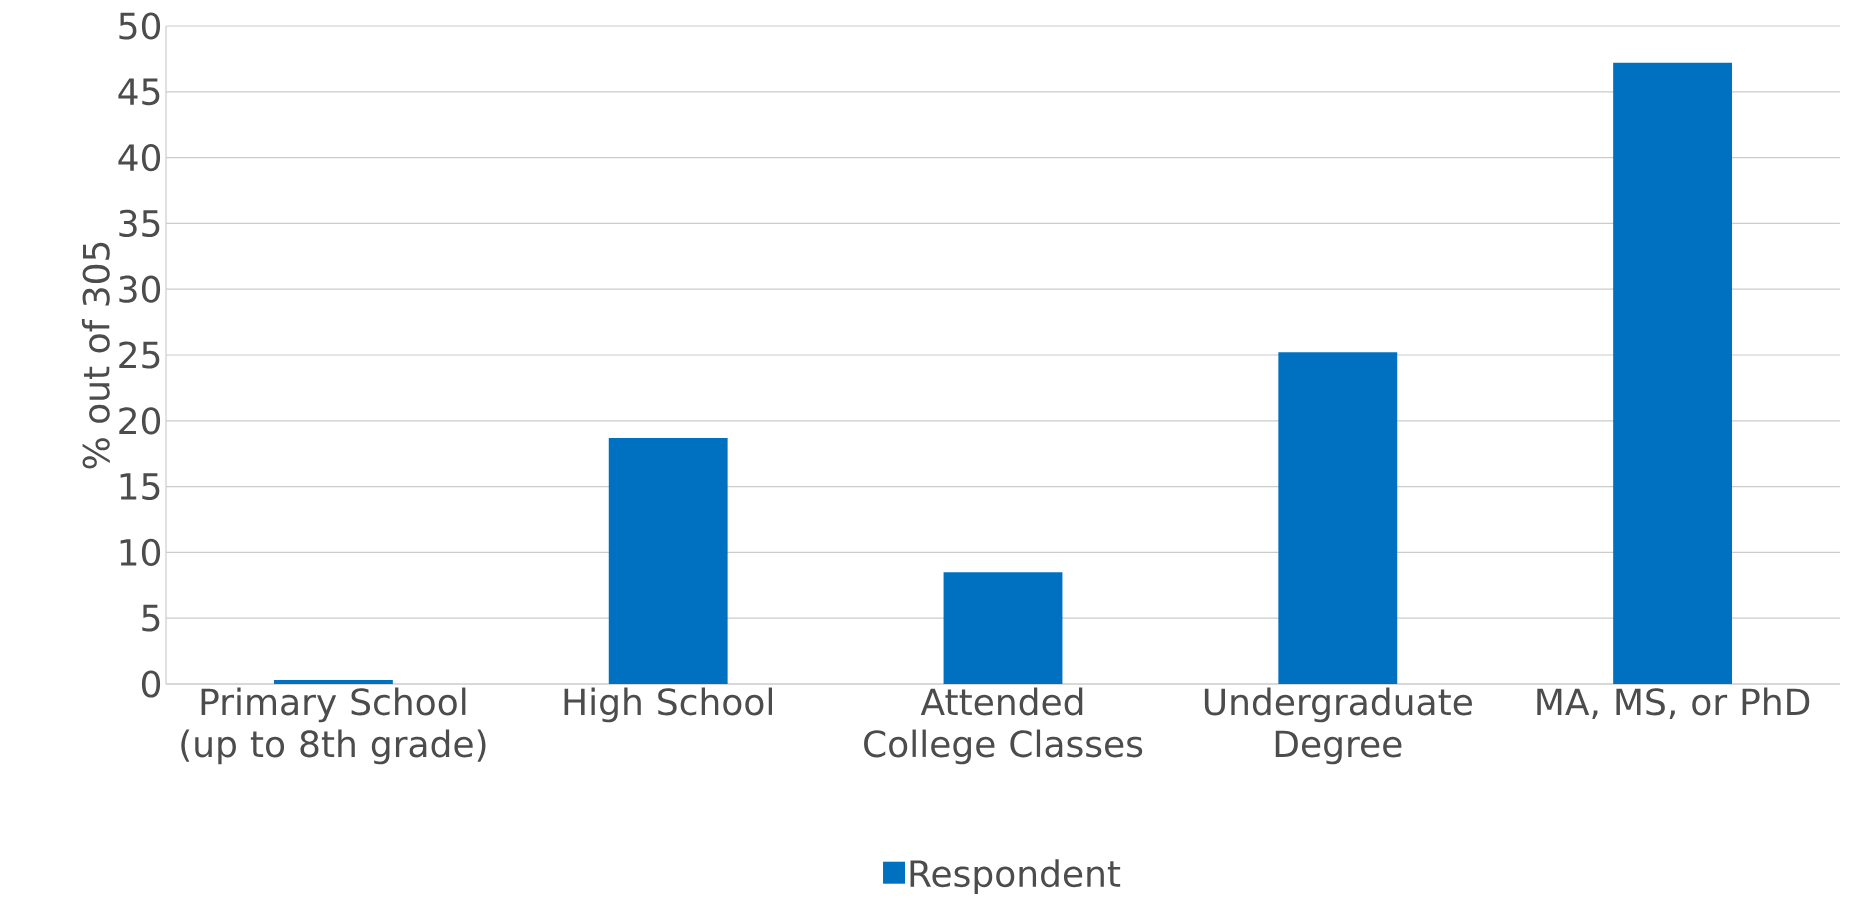 This screenshot has width=1860, height=903. What do you see at coordinates (140, 289) in the screenshot?
I see `y-tick-label: 30` at bounding box center [140, 289].